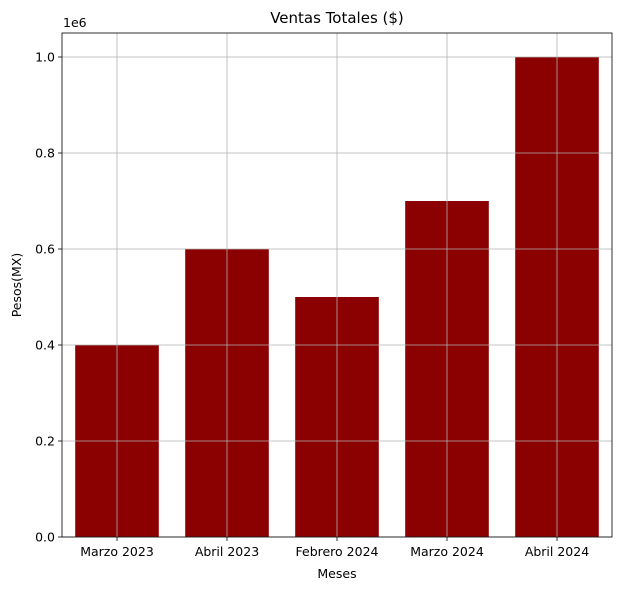 Image resolution: width=623 pixels, height=590 pixels. Describe the element at coordinates (75, 22) in the screenshot. I see `y-axis-offset-label: 1e6` at that location.